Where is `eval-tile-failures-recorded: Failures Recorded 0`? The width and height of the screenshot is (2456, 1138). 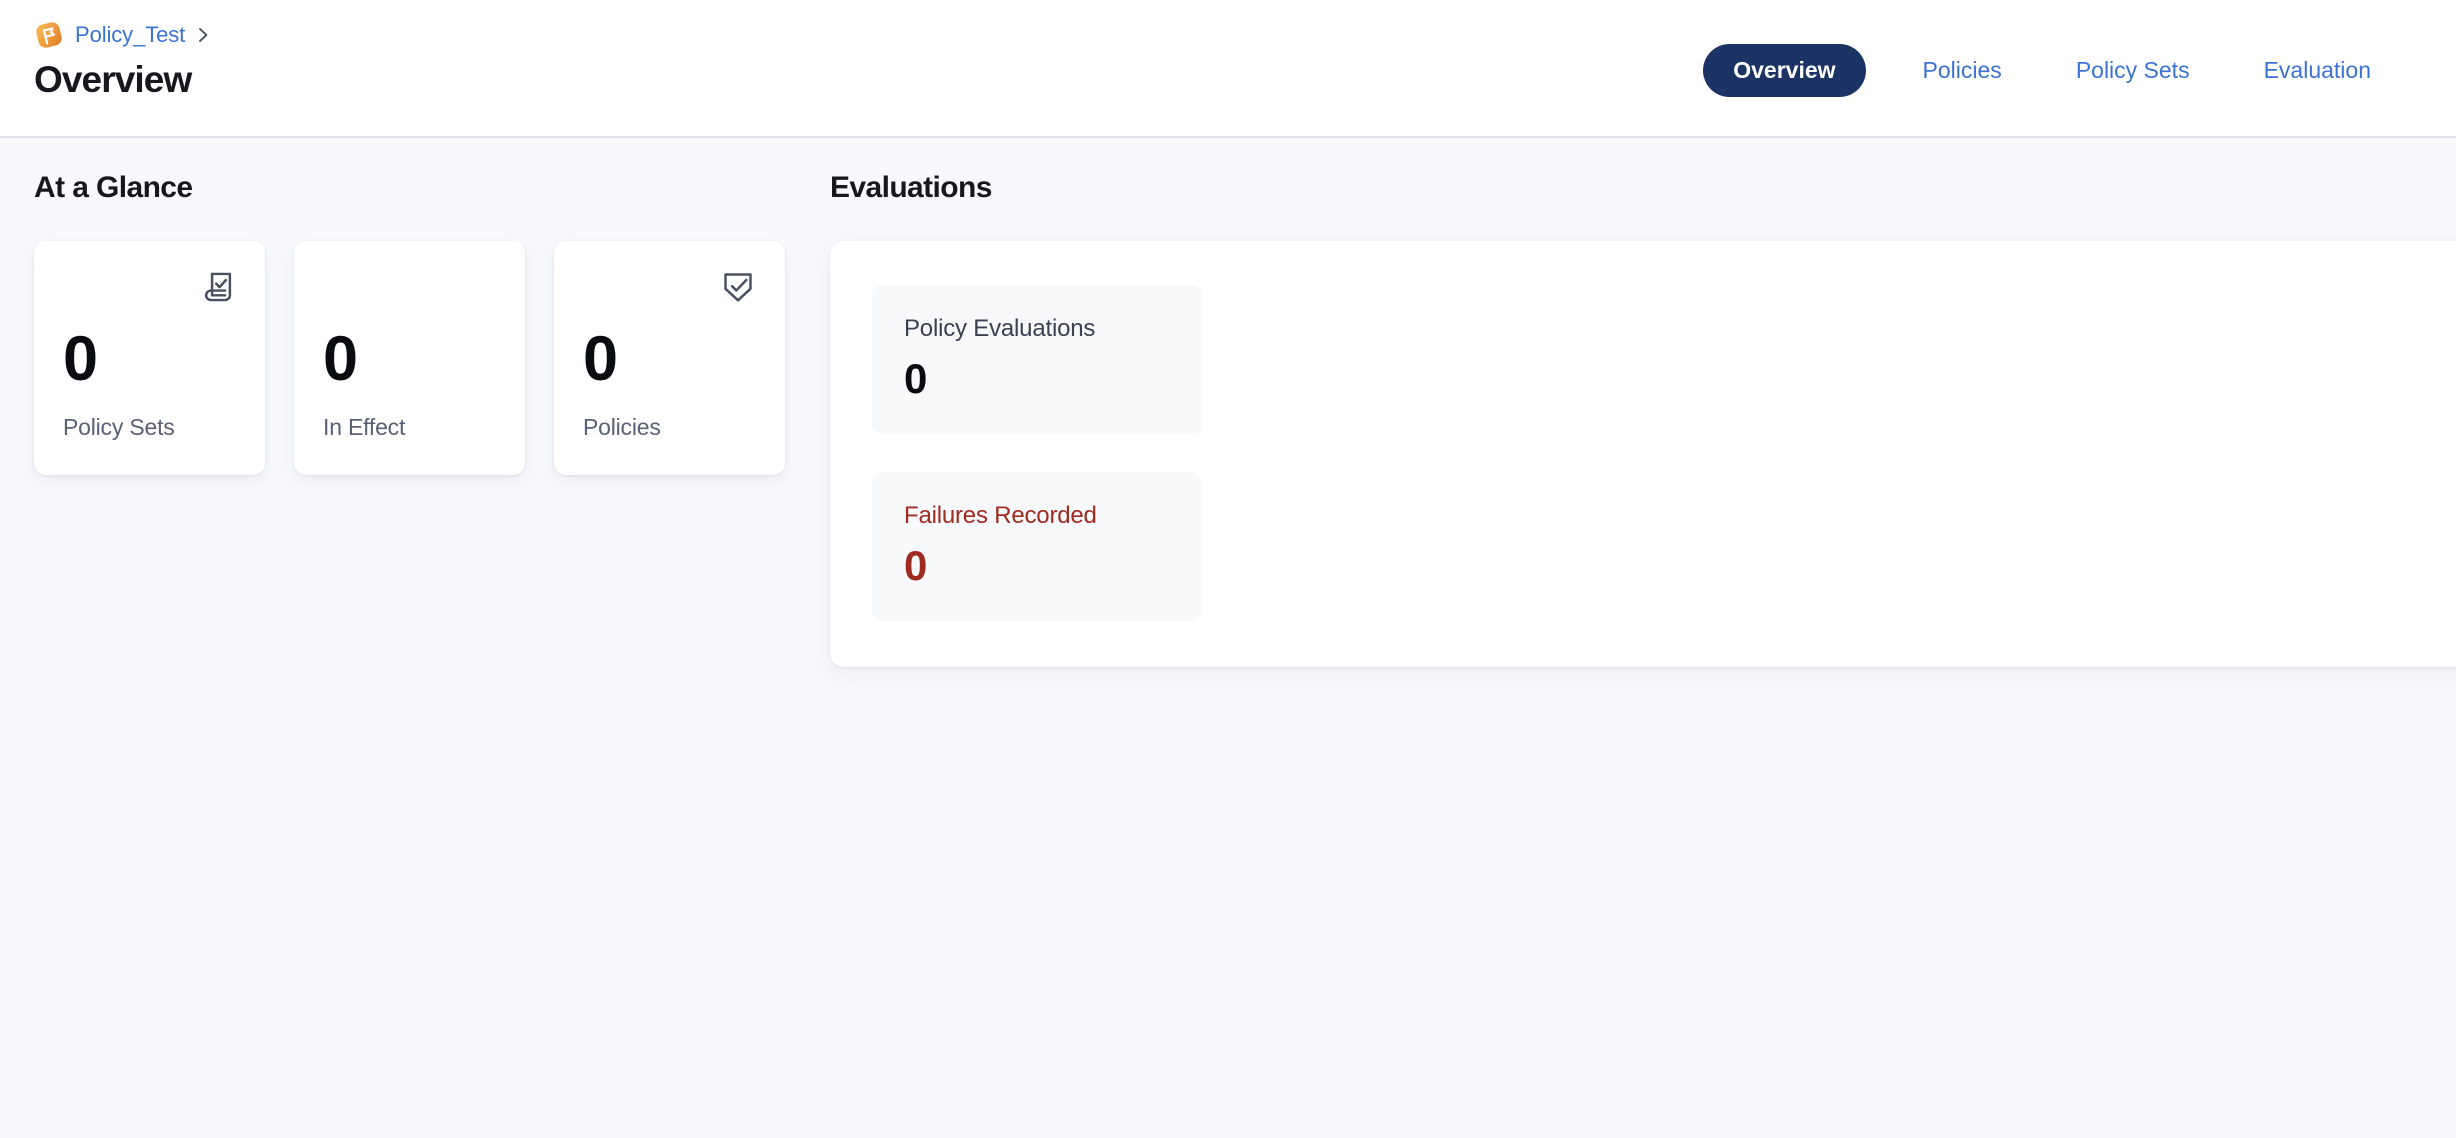
eval-tile-failures-recorded: Failures Recorded 0 is located at coordinates (1037, 546).